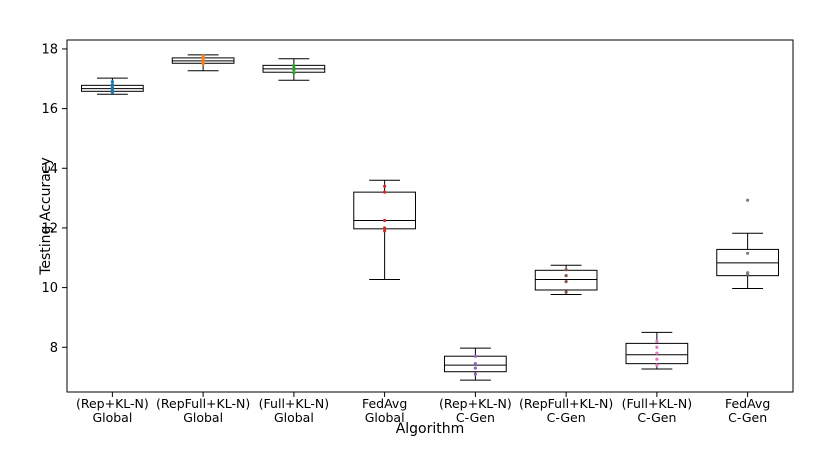  I want to click on x-axis-label: Algorithm, so click(430, 429).